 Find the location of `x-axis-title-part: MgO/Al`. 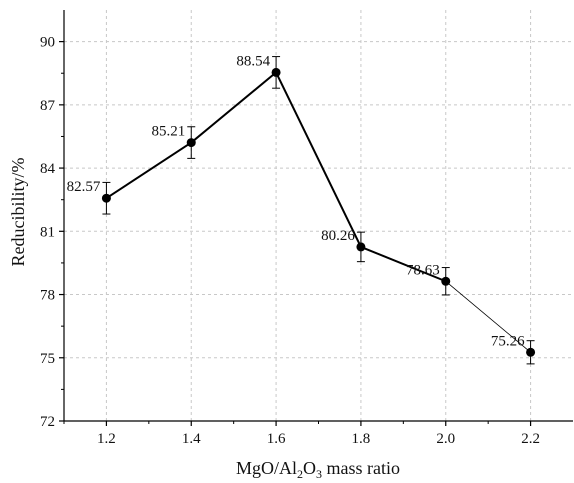

x-axis-title-part: MgO/Al is located at coordinates (266, 468).